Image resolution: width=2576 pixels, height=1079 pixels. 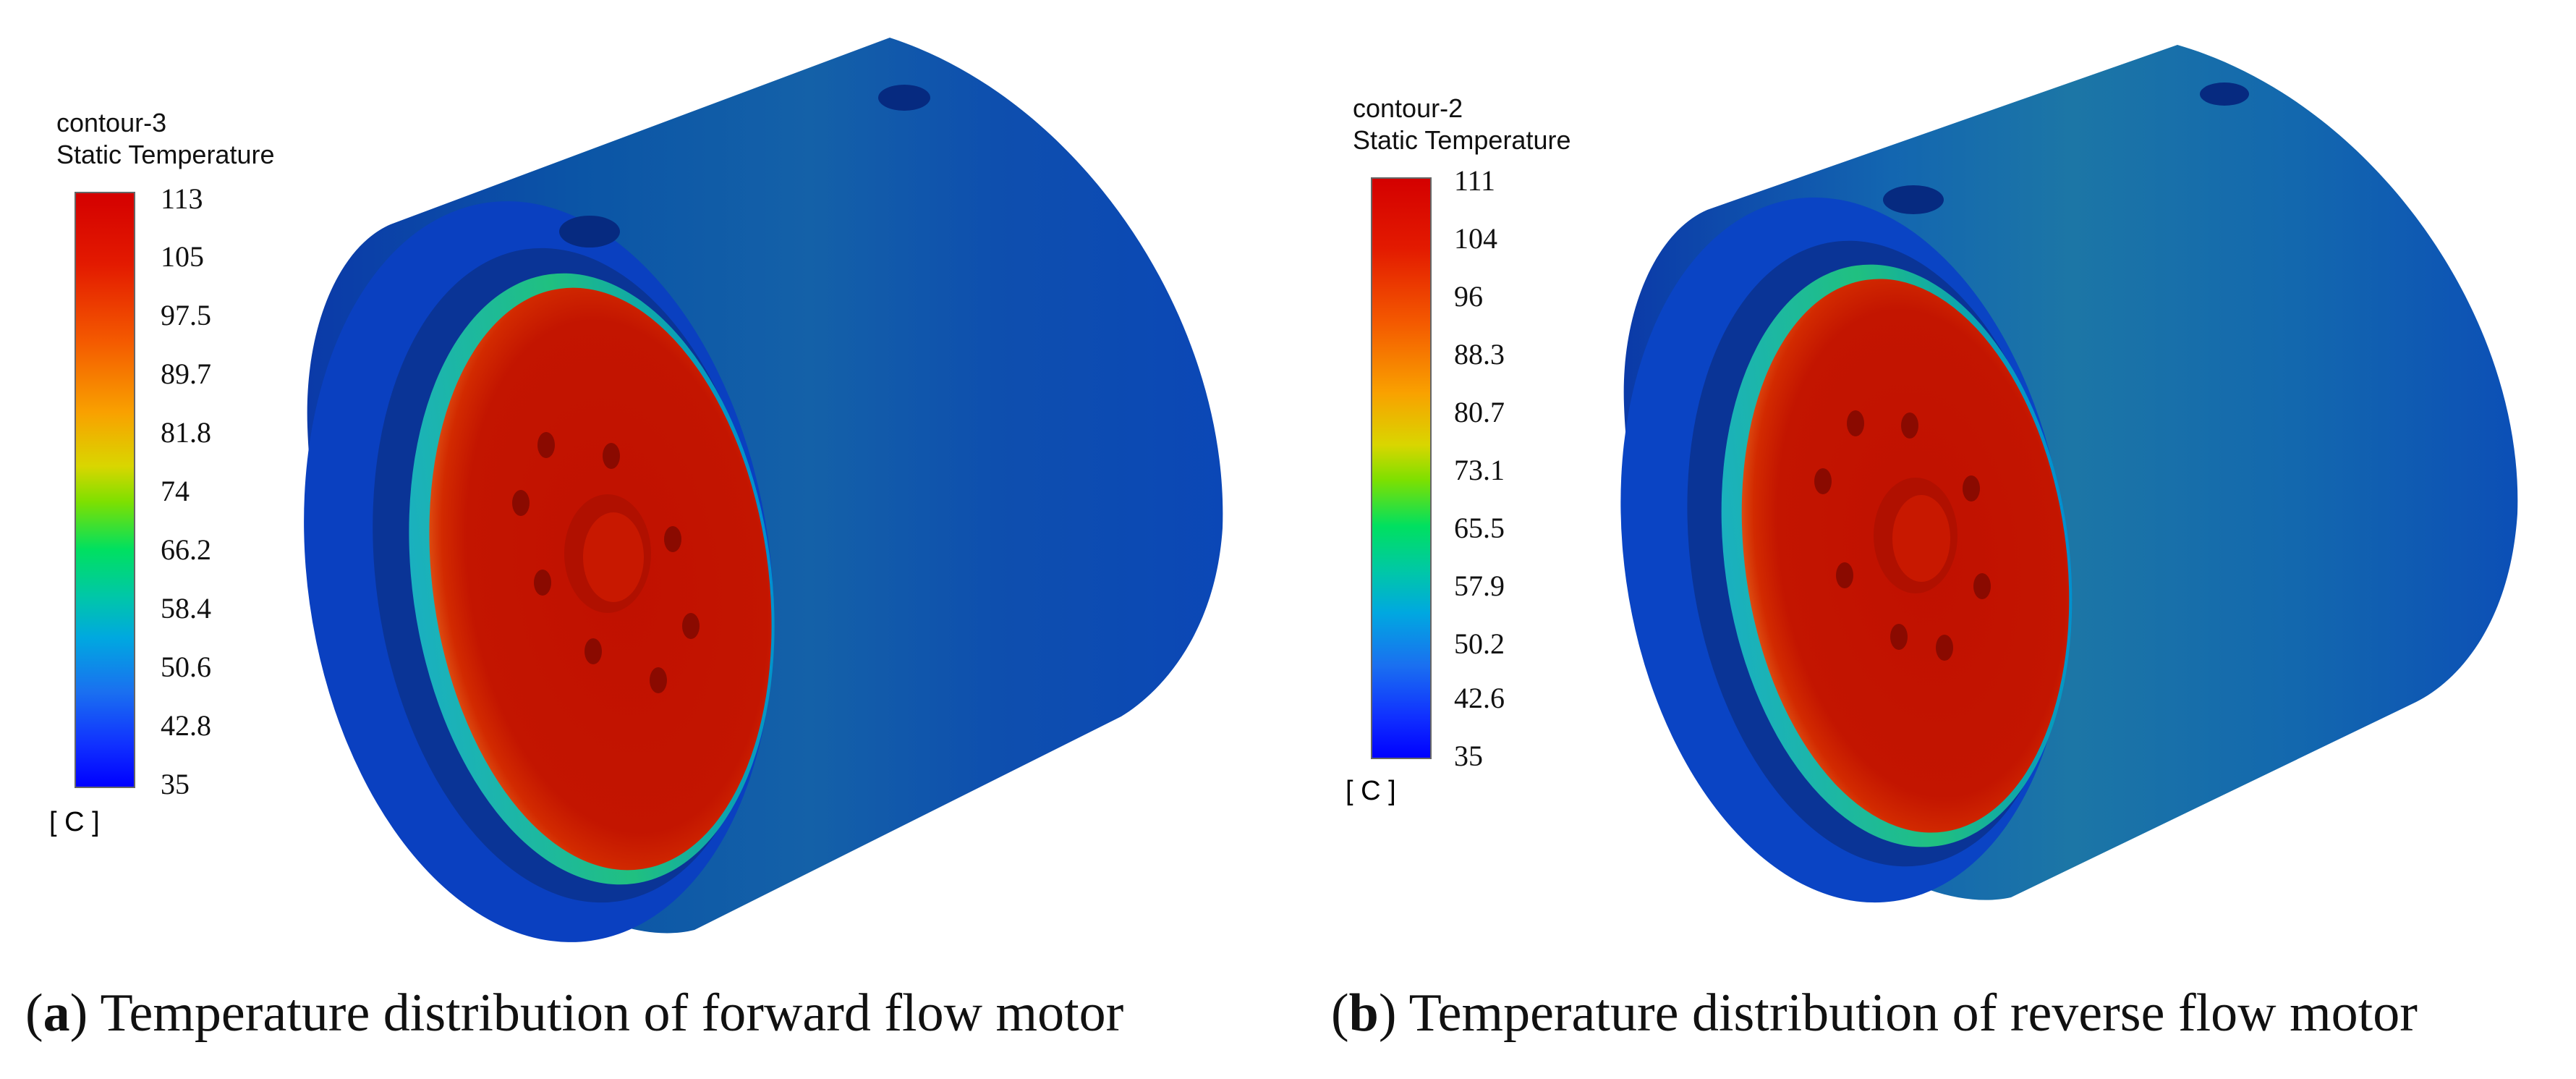 I want to click on colorbar-tick: 80.7, so click(x=1479, y=412).